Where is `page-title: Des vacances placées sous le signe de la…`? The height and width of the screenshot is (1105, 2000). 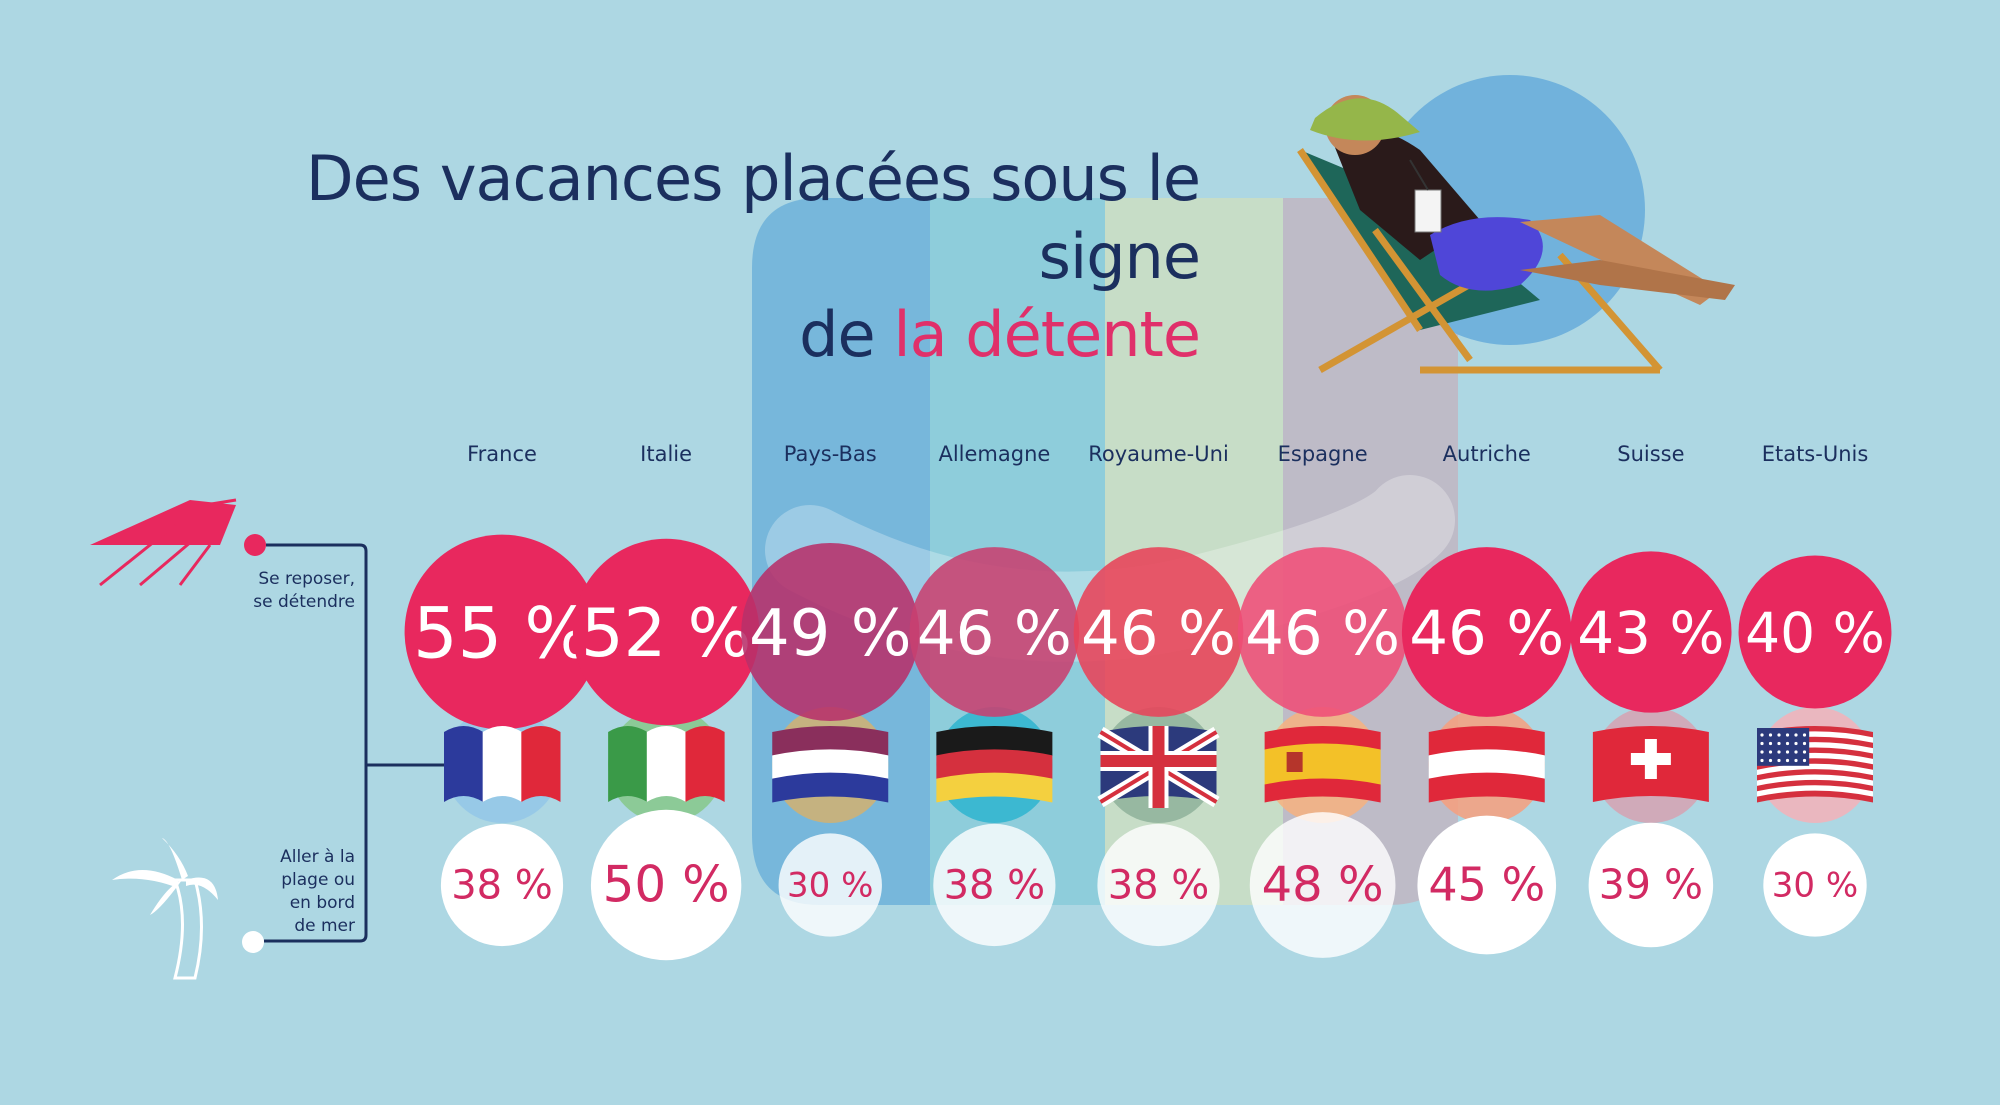 page-title: Des vacances placées sous le signe de la… is located at coordinates (700, 257).